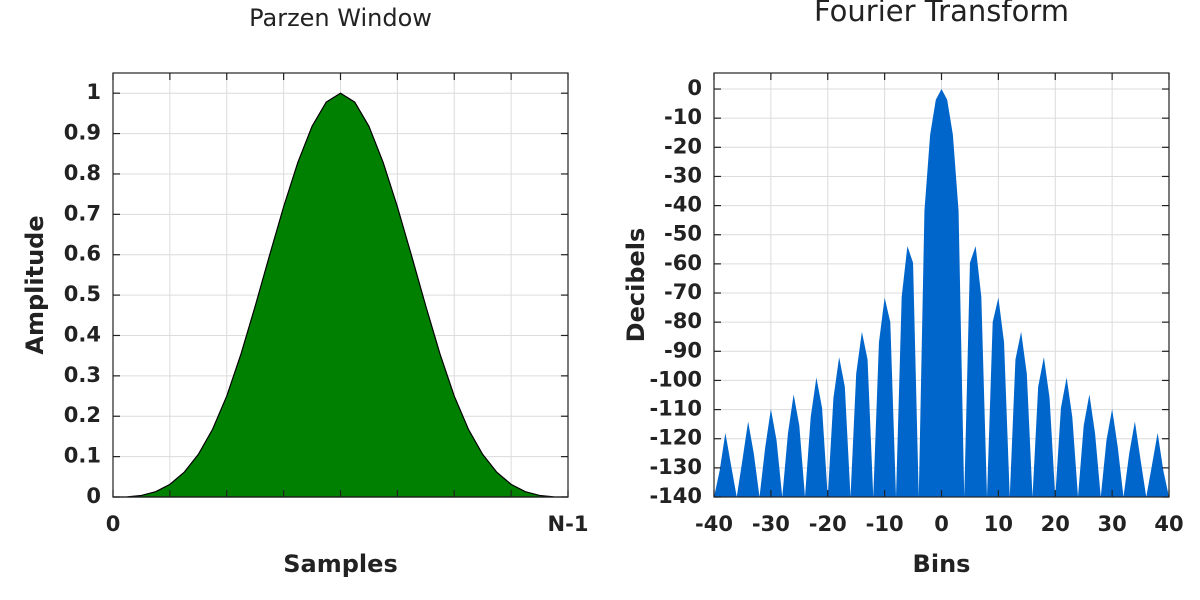  I want to click on x-tick-label: 20, so click(1055, 524).